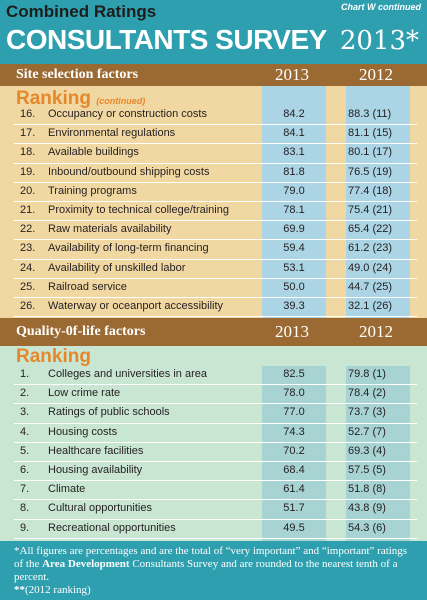 The width and height of the screenshot is (427, 600). I want to click on row-value-2013: 79.0, so click(294, 190).